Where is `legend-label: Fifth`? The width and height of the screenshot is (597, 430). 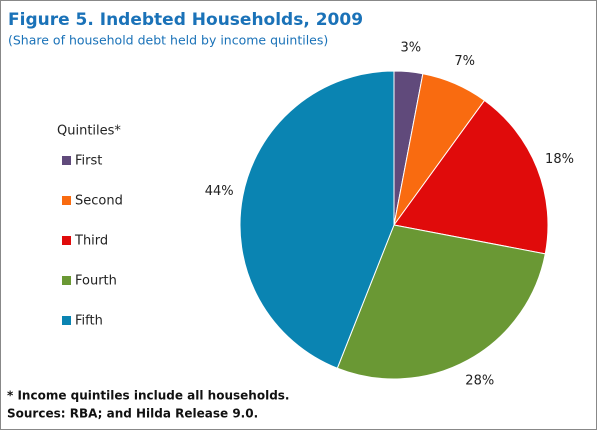 legend-label: Fifth is located at coordinates (89, 321).